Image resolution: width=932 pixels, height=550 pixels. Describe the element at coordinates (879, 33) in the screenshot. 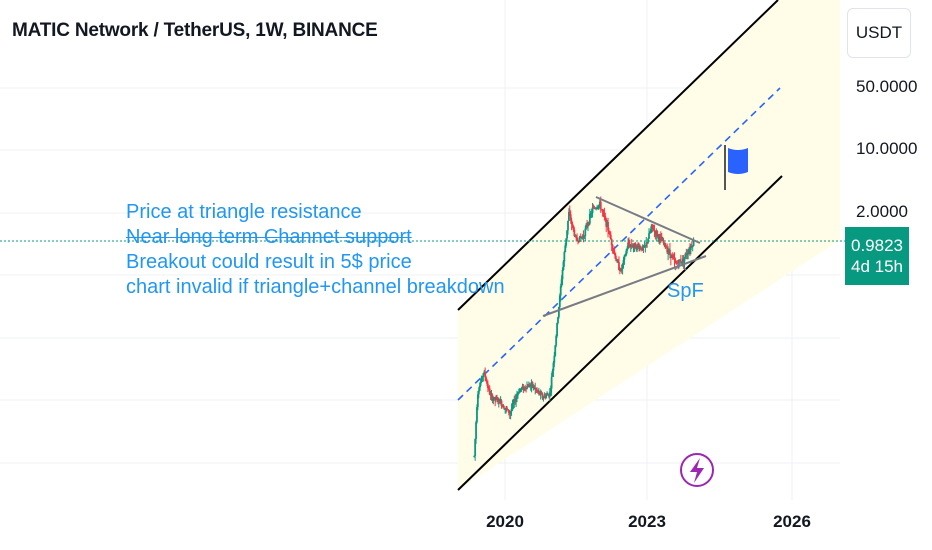

I see `currency-button: USDT` at that location.